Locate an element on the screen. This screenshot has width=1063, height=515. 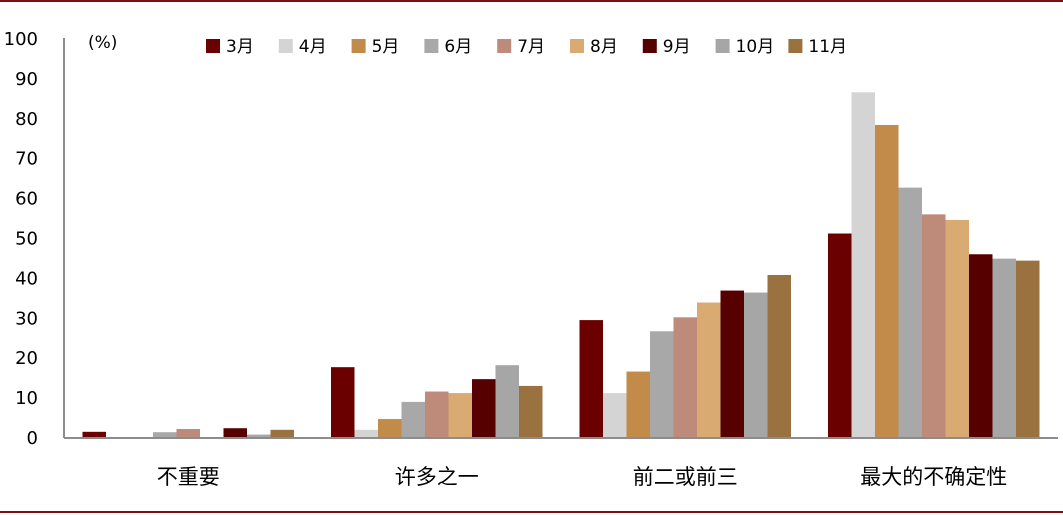
legend-label: 7月 is located at coordinates (531, 47).